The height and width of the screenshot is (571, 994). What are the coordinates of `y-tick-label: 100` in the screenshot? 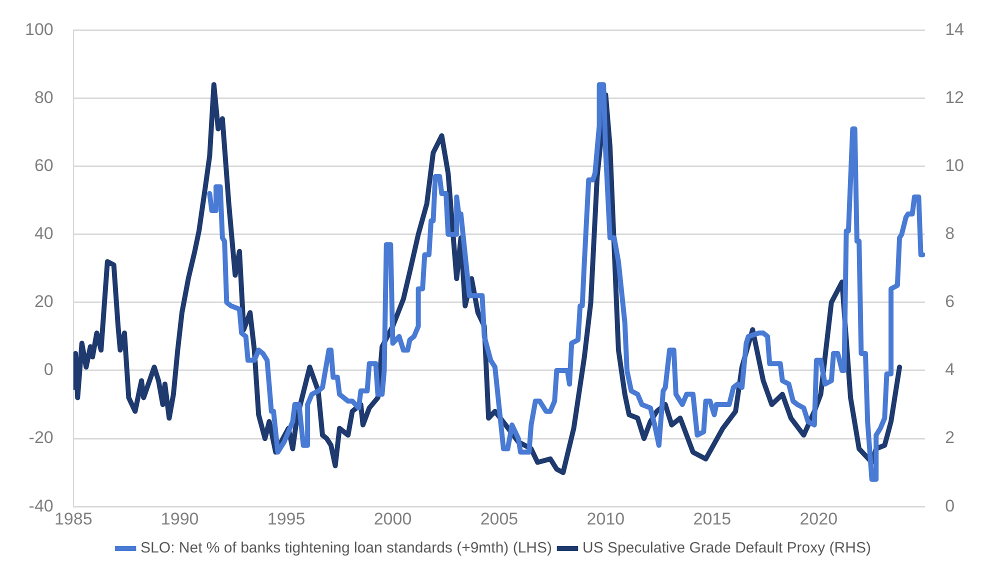 It's located at (39, 29).